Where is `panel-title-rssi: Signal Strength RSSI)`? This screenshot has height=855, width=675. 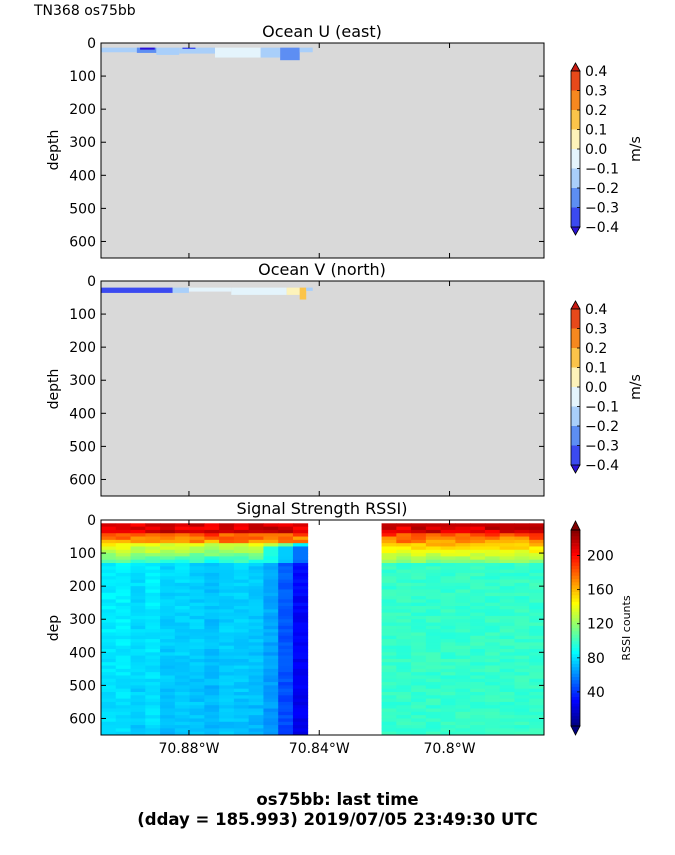 panel-title-rssi: Signal Strength RSSI) is located at coordinates (322, 508).